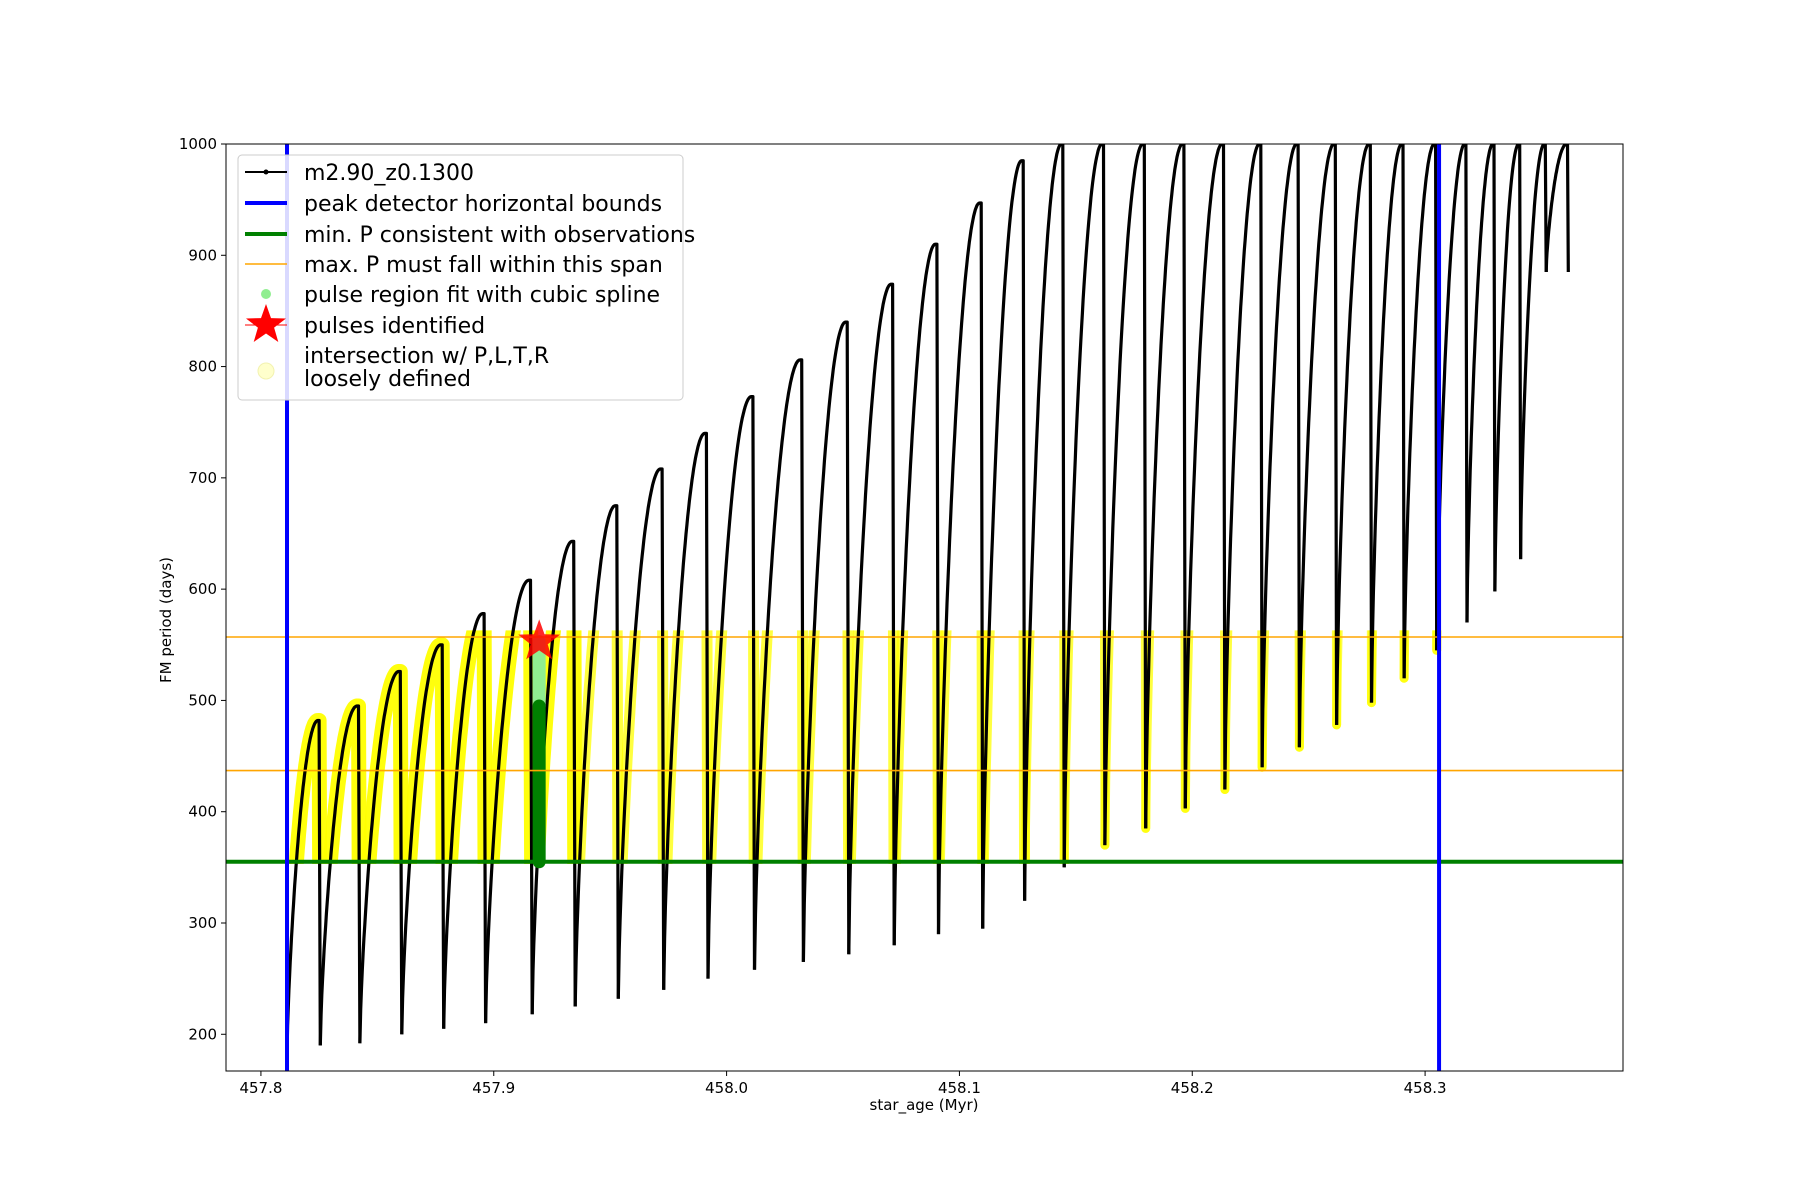 Image resolution: width=1800 pixels, height=1204 pixels. Describe the element at coordinates (202, 700) in the screenshot. I see `y-tick-label: 500` at that location.